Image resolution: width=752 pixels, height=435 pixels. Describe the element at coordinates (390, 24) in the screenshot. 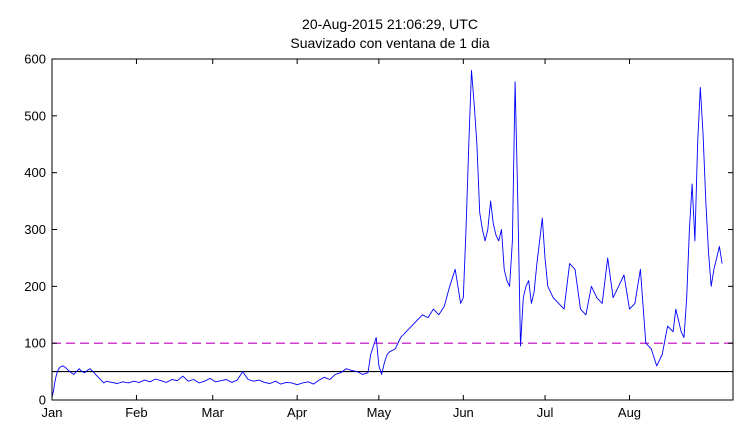

I see `chart-title: 20-Aug-2015 21:06:29, UTC` at that location.